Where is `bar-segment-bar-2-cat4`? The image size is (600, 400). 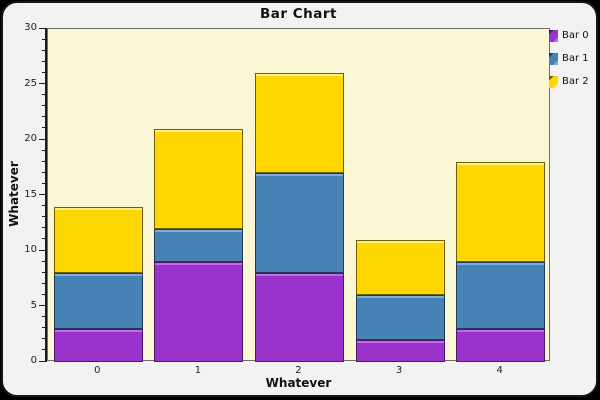
bar-segment-bar-2-cat4 is located at coordinates (501, 212).